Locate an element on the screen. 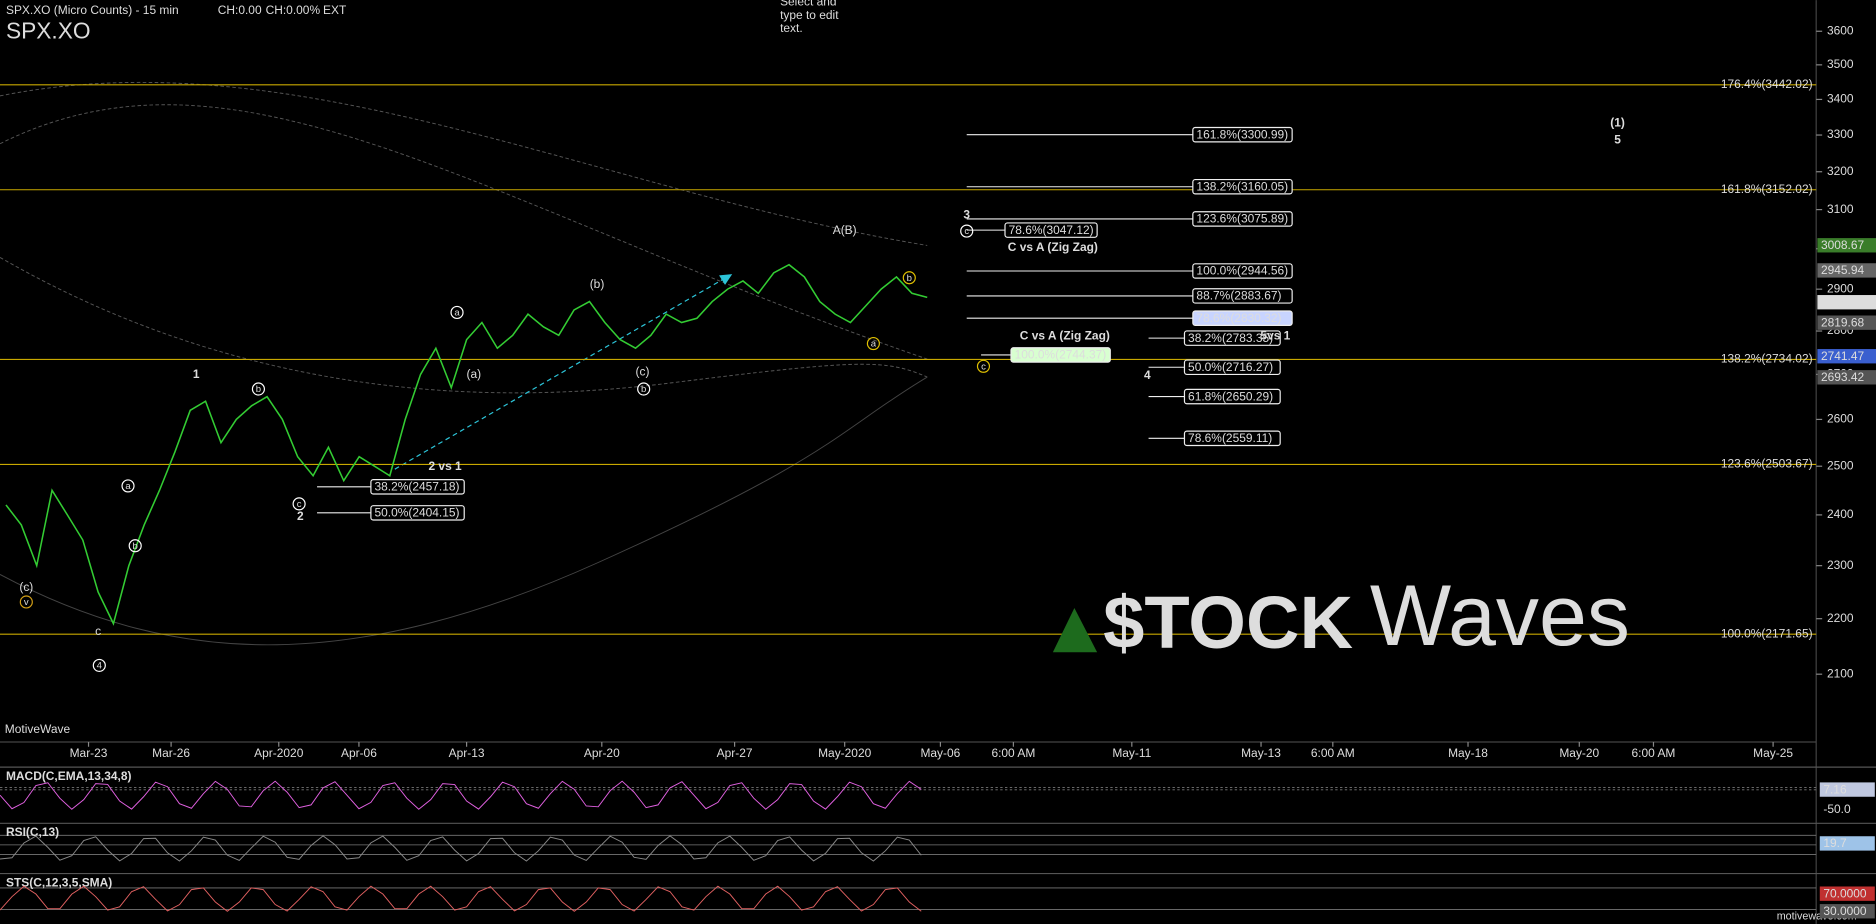  y-tick-label: 2900 is located at coordinates (1840, 288).